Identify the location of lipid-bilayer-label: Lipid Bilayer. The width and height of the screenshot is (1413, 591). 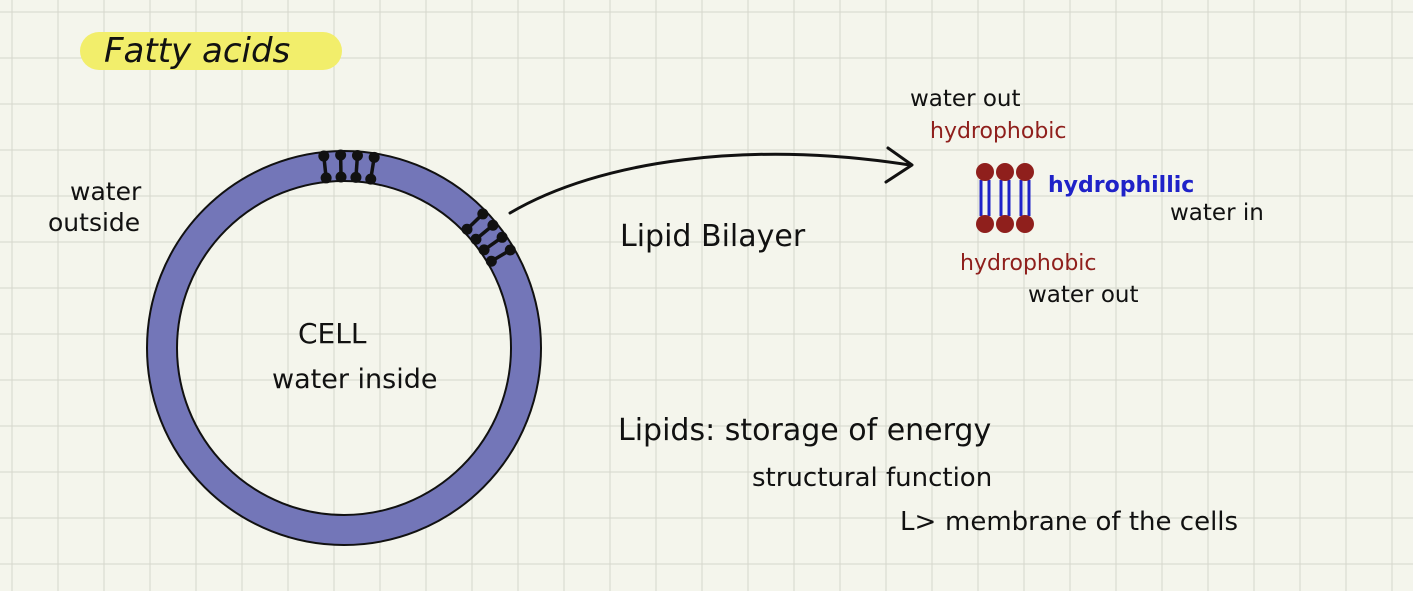
(713, 236).